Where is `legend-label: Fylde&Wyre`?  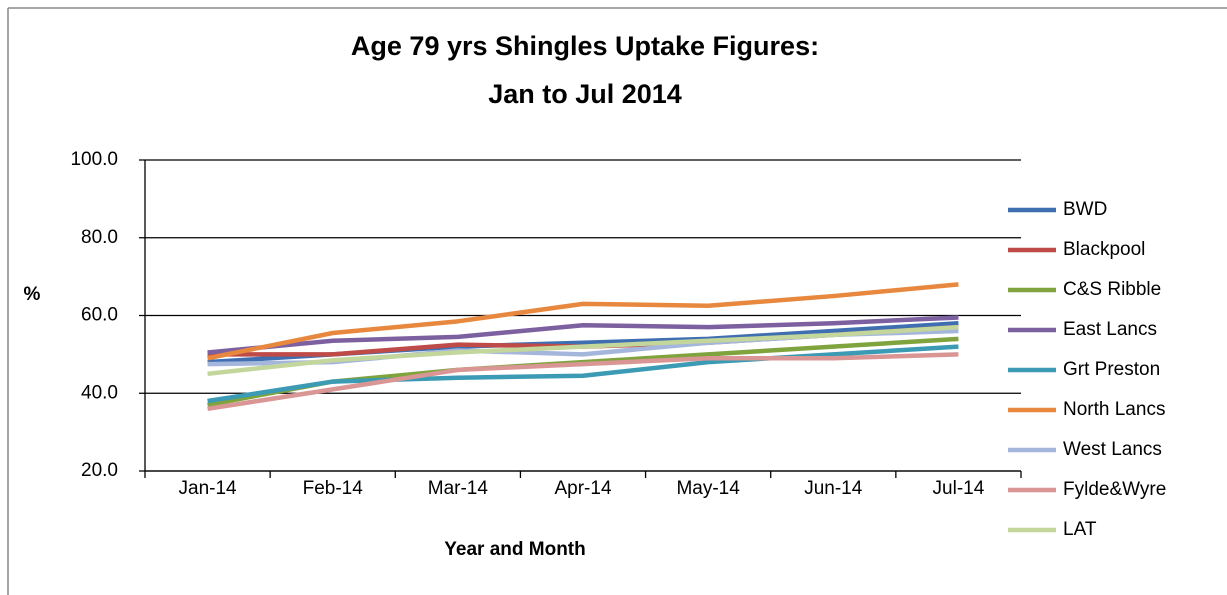 legend-label: Fylde&Wyre is located at coordinates (1114, 489).